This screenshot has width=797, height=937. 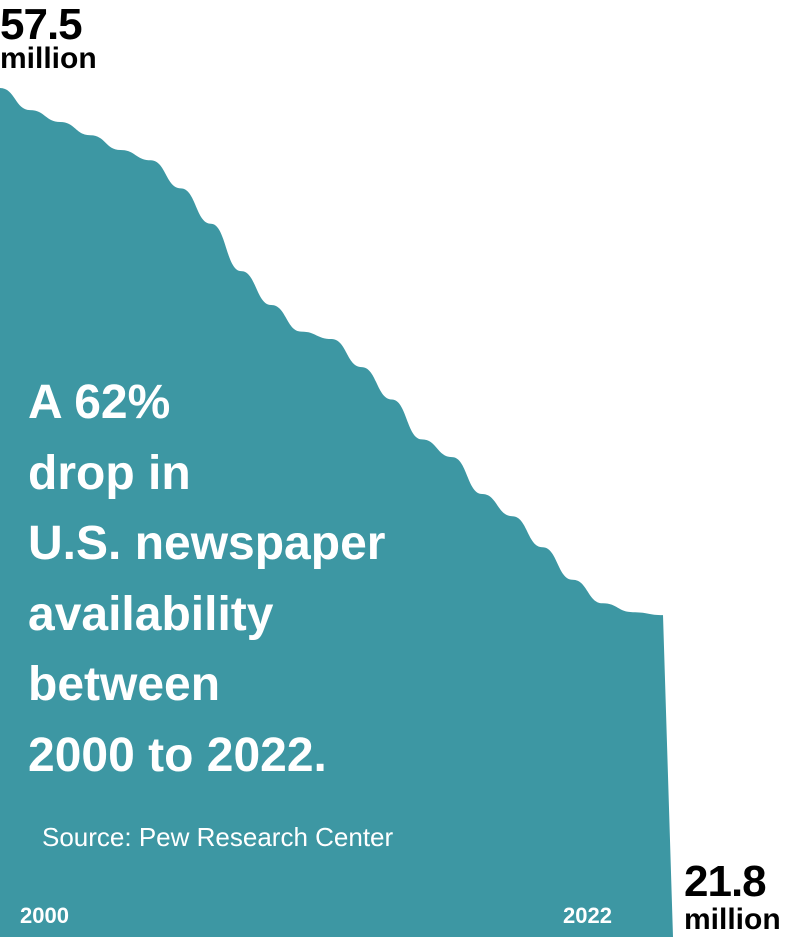 I want to click on start-value-label: 57.5, so click(x=41, y=24).